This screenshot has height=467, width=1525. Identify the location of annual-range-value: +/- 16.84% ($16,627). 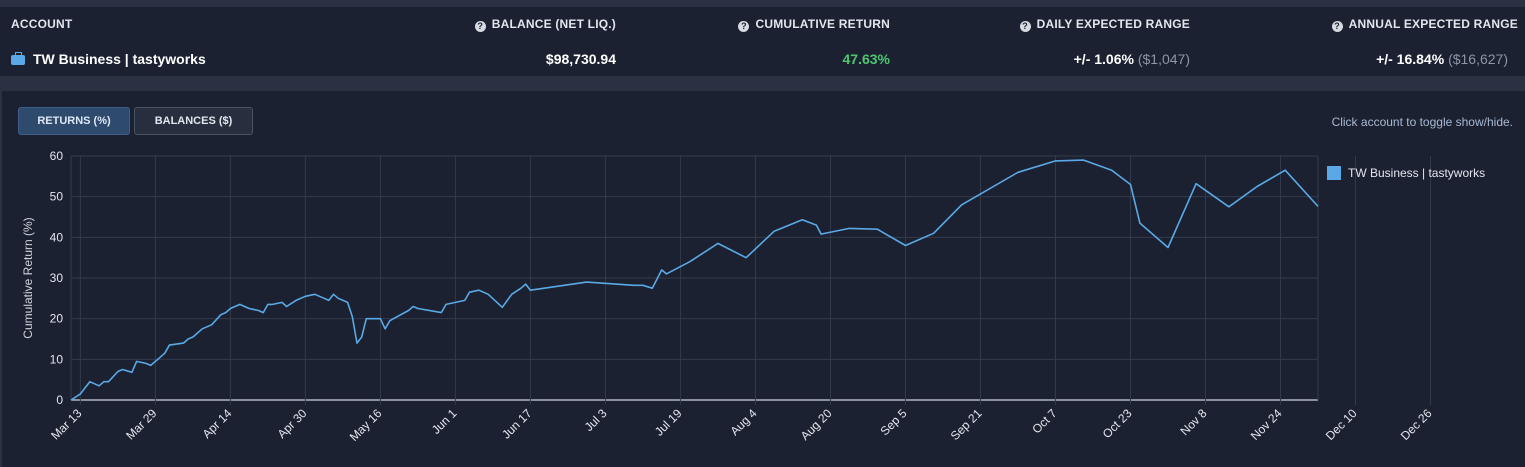
(1442, 59).